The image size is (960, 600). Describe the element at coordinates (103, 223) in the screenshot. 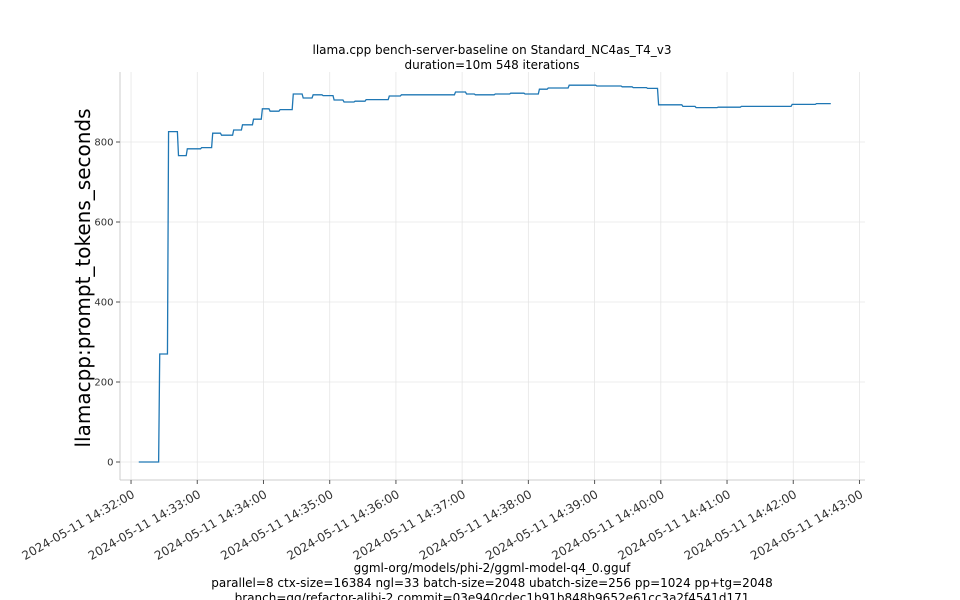

I see `y-tick-label: 600` at that location.